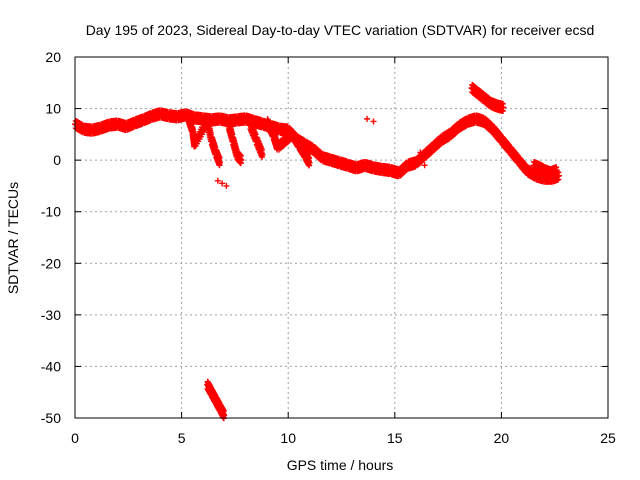  What do you see at coordinates (13, 238) in the screenshot?
I see `y-axis-label: SDTVAR / TECUs` at bounding box center [13, 238].